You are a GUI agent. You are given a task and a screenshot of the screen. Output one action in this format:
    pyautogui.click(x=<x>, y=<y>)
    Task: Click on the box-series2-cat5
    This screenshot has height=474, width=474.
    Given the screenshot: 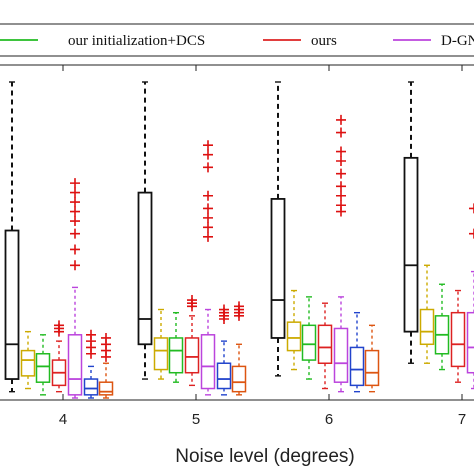 What is the action you would take?
    pyautogui.click(x=176, y=347)
    